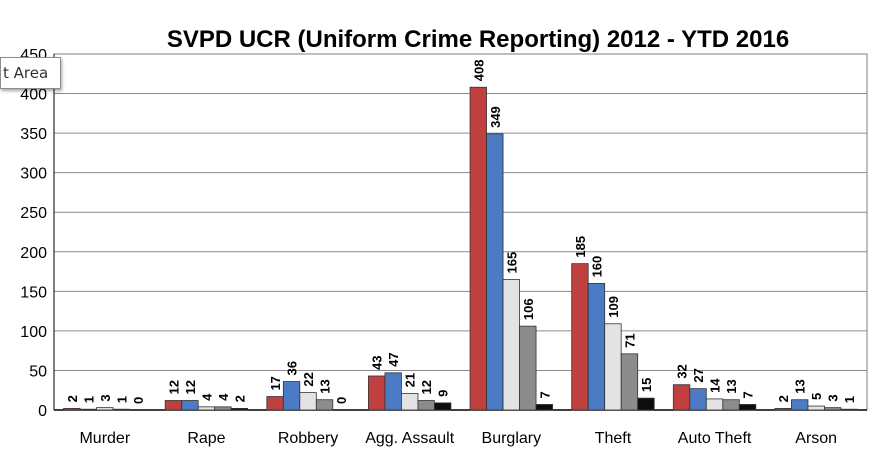  What do you see at coordinates (682, 371) in the screenshot?
I see `data-label: 32` at bounding box center [682, 371].